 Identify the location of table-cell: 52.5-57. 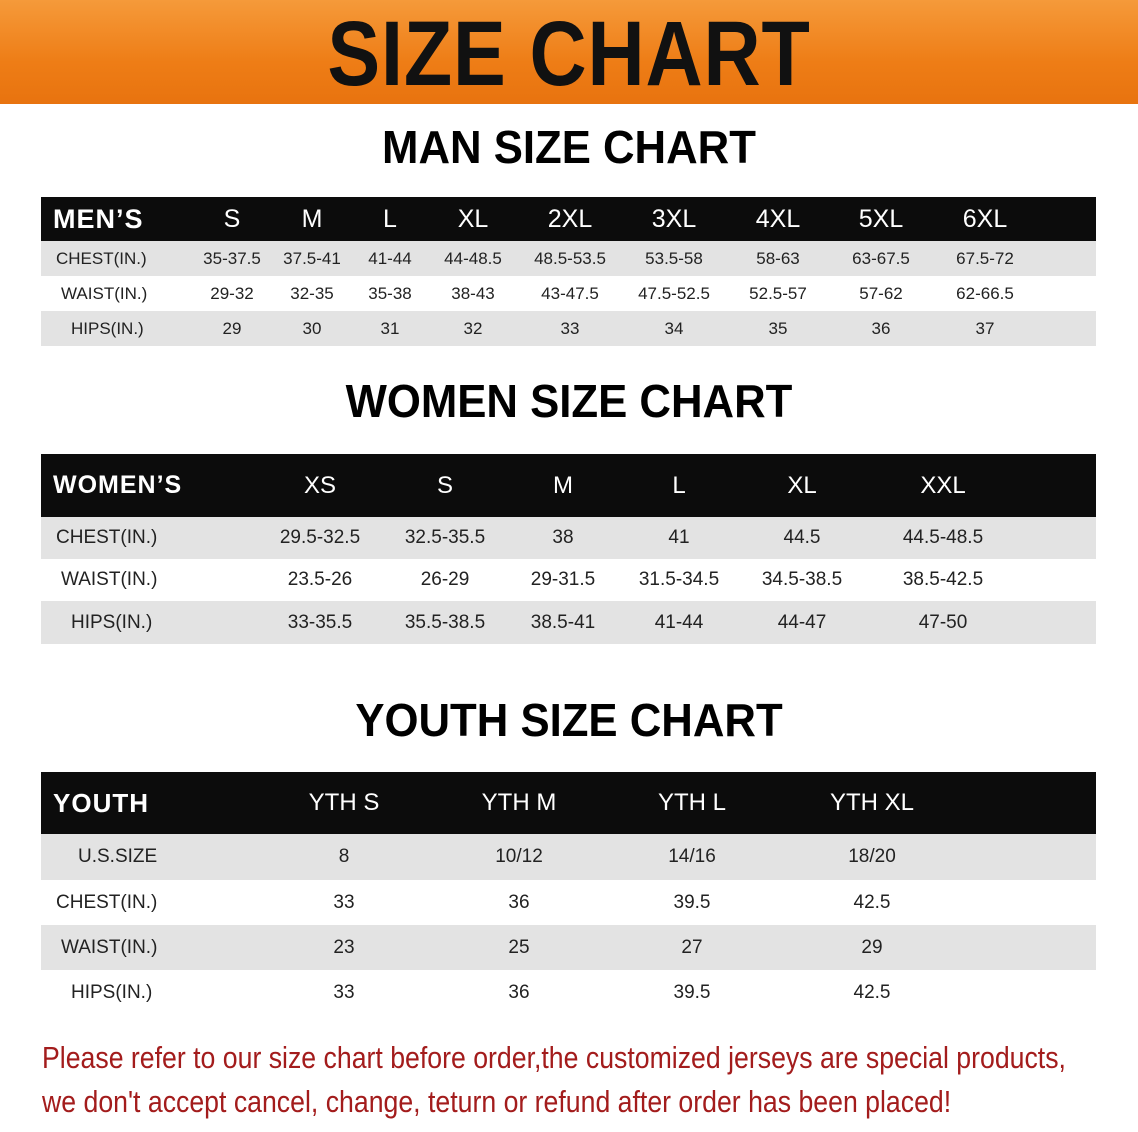
(778, 293).